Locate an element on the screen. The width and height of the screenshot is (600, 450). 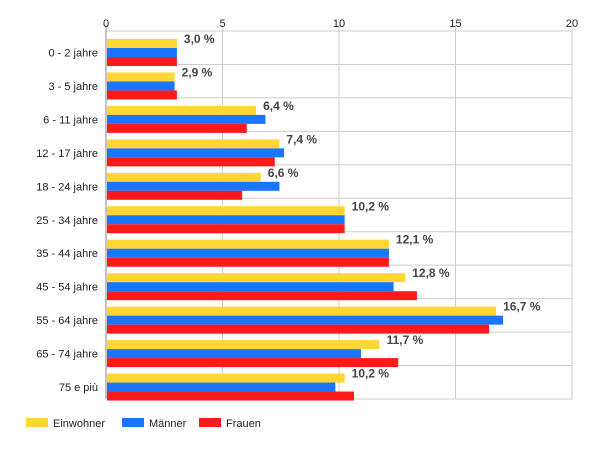
y-category-label: 55 - 64 jahre is located at coordinates (67, 321).